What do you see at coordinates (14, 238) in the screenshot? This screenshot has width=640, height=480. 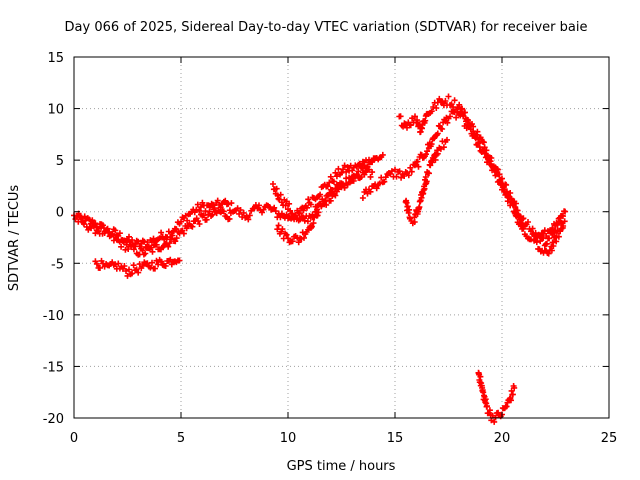 I see `y-axis-label: SDTVAR / TECUs` at bounding box center [14, 238].